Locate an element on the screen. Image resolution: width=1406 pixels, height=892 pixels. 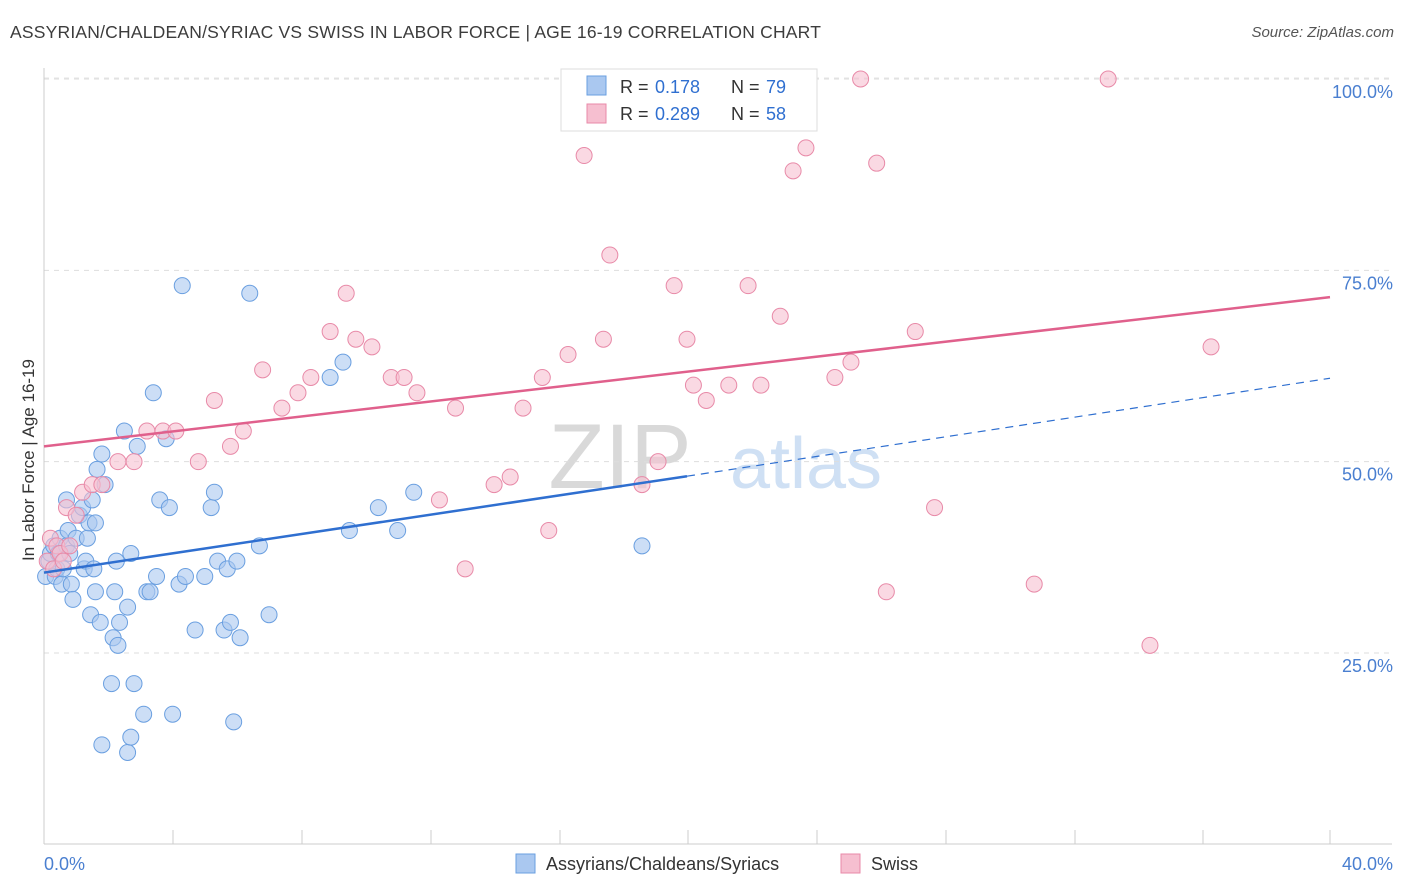
y-tick-label: 50.0% is located at coordinates (1367, 475).